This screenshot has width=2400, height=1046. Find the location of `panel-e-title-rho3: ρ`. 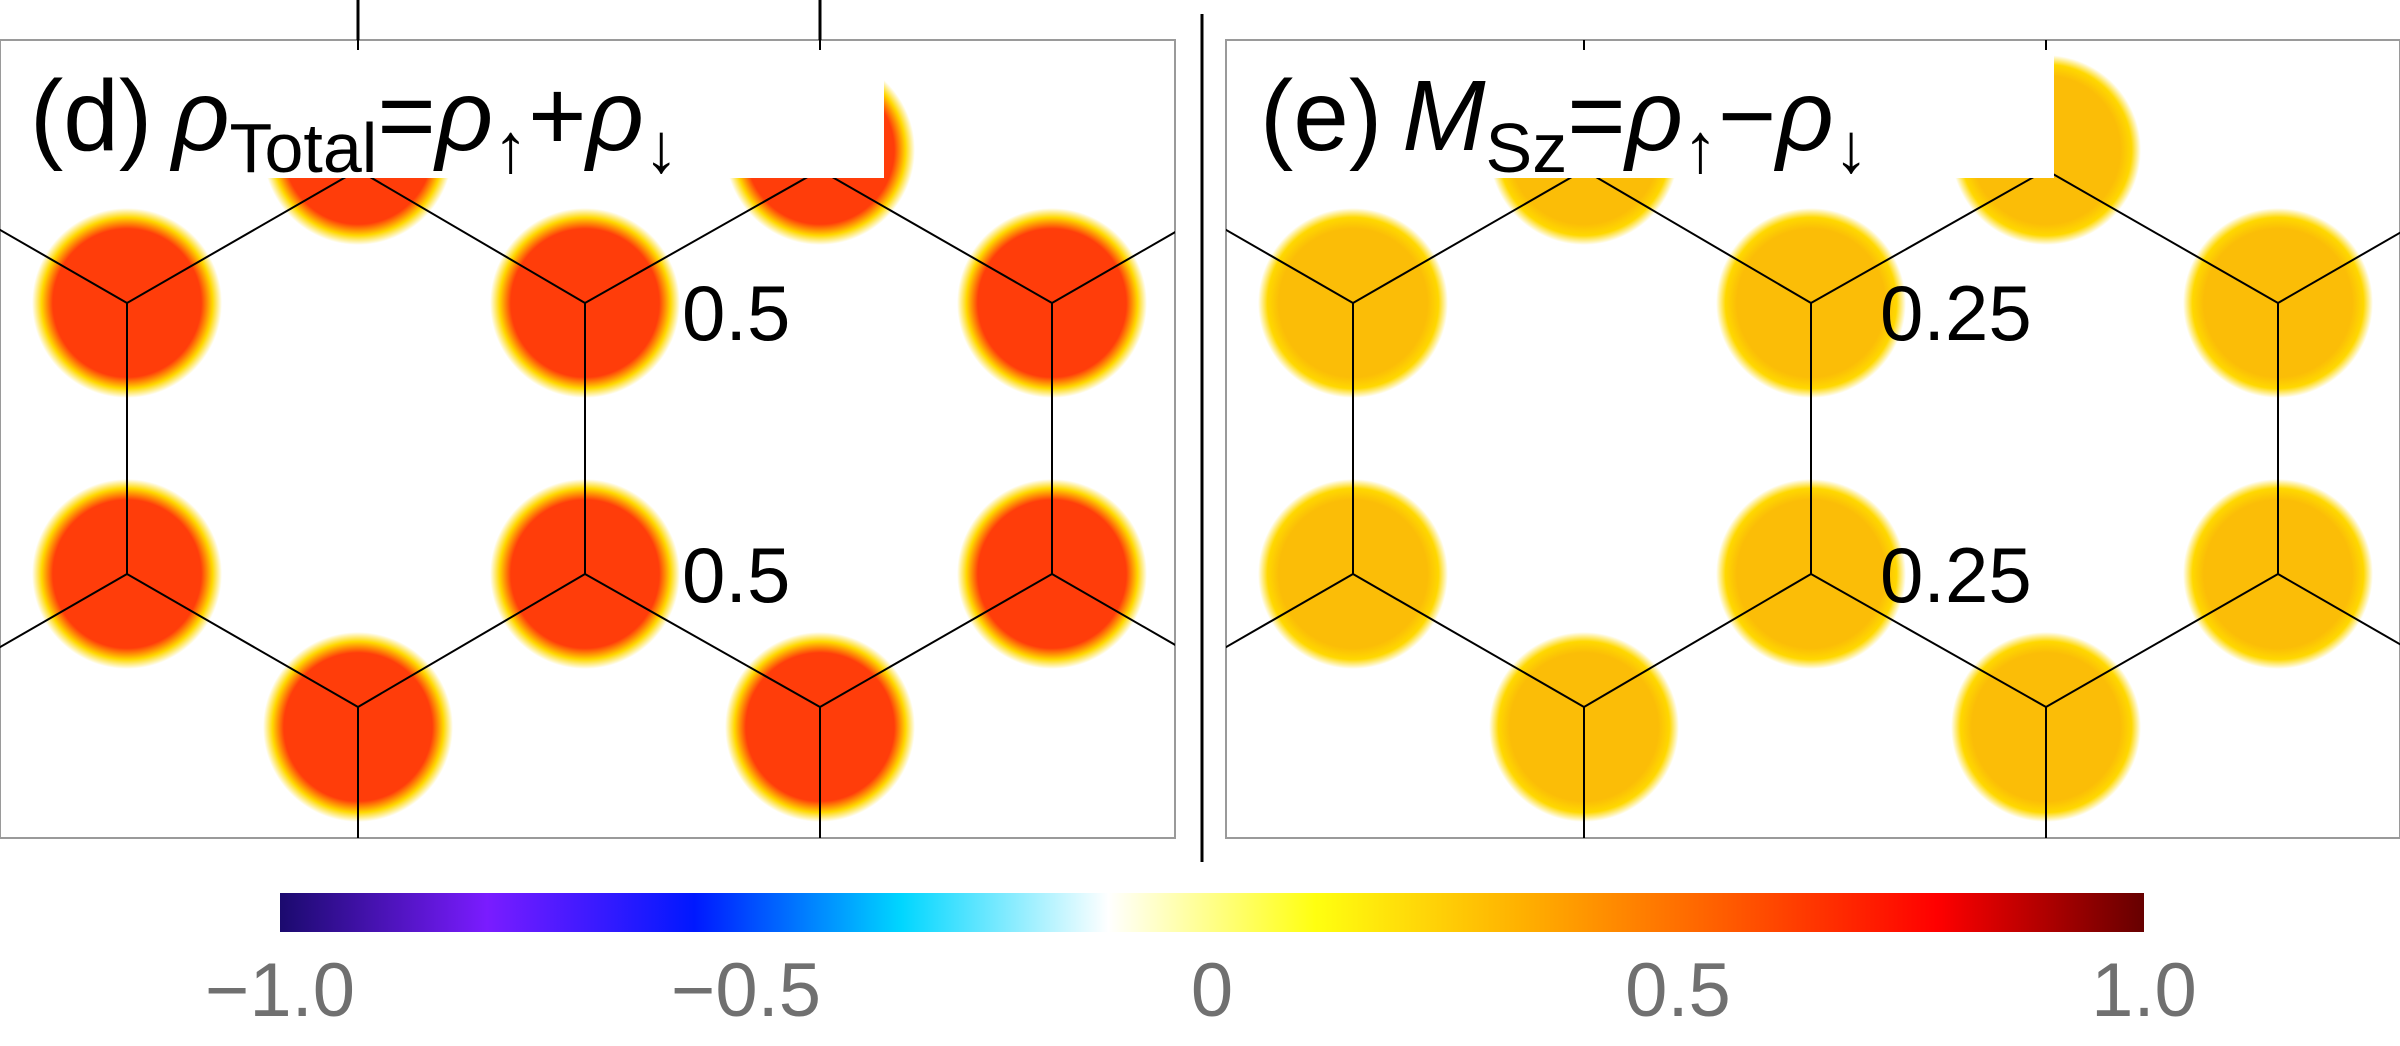

panel-e-title-rho3: ρ is located at coordinates (1803, 116).